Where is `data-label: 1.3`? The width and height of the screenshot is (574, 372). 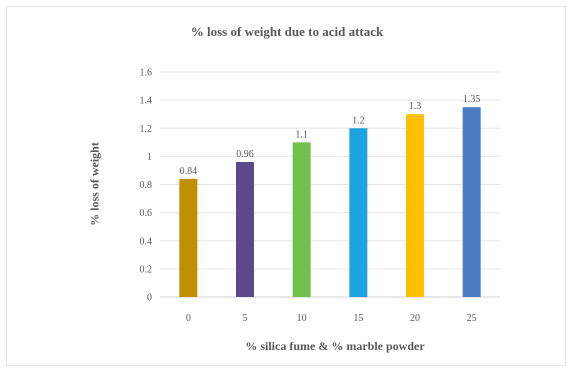 data-label: 1.3 is located at coordinates (415, 106).